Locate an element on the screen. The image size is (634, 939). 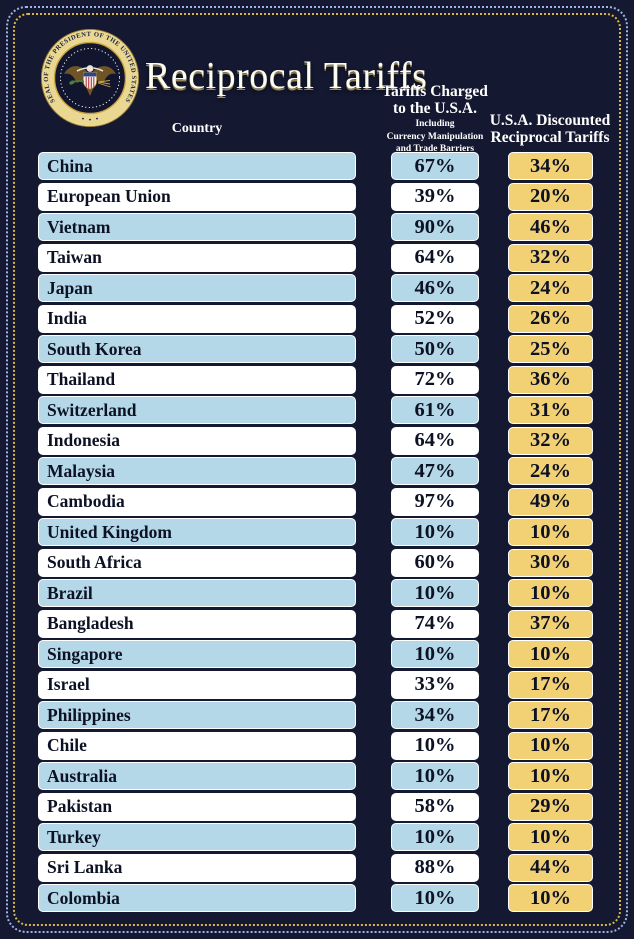
charged-header-line1: Tariffs Charged is located at coordinates (435, 91).